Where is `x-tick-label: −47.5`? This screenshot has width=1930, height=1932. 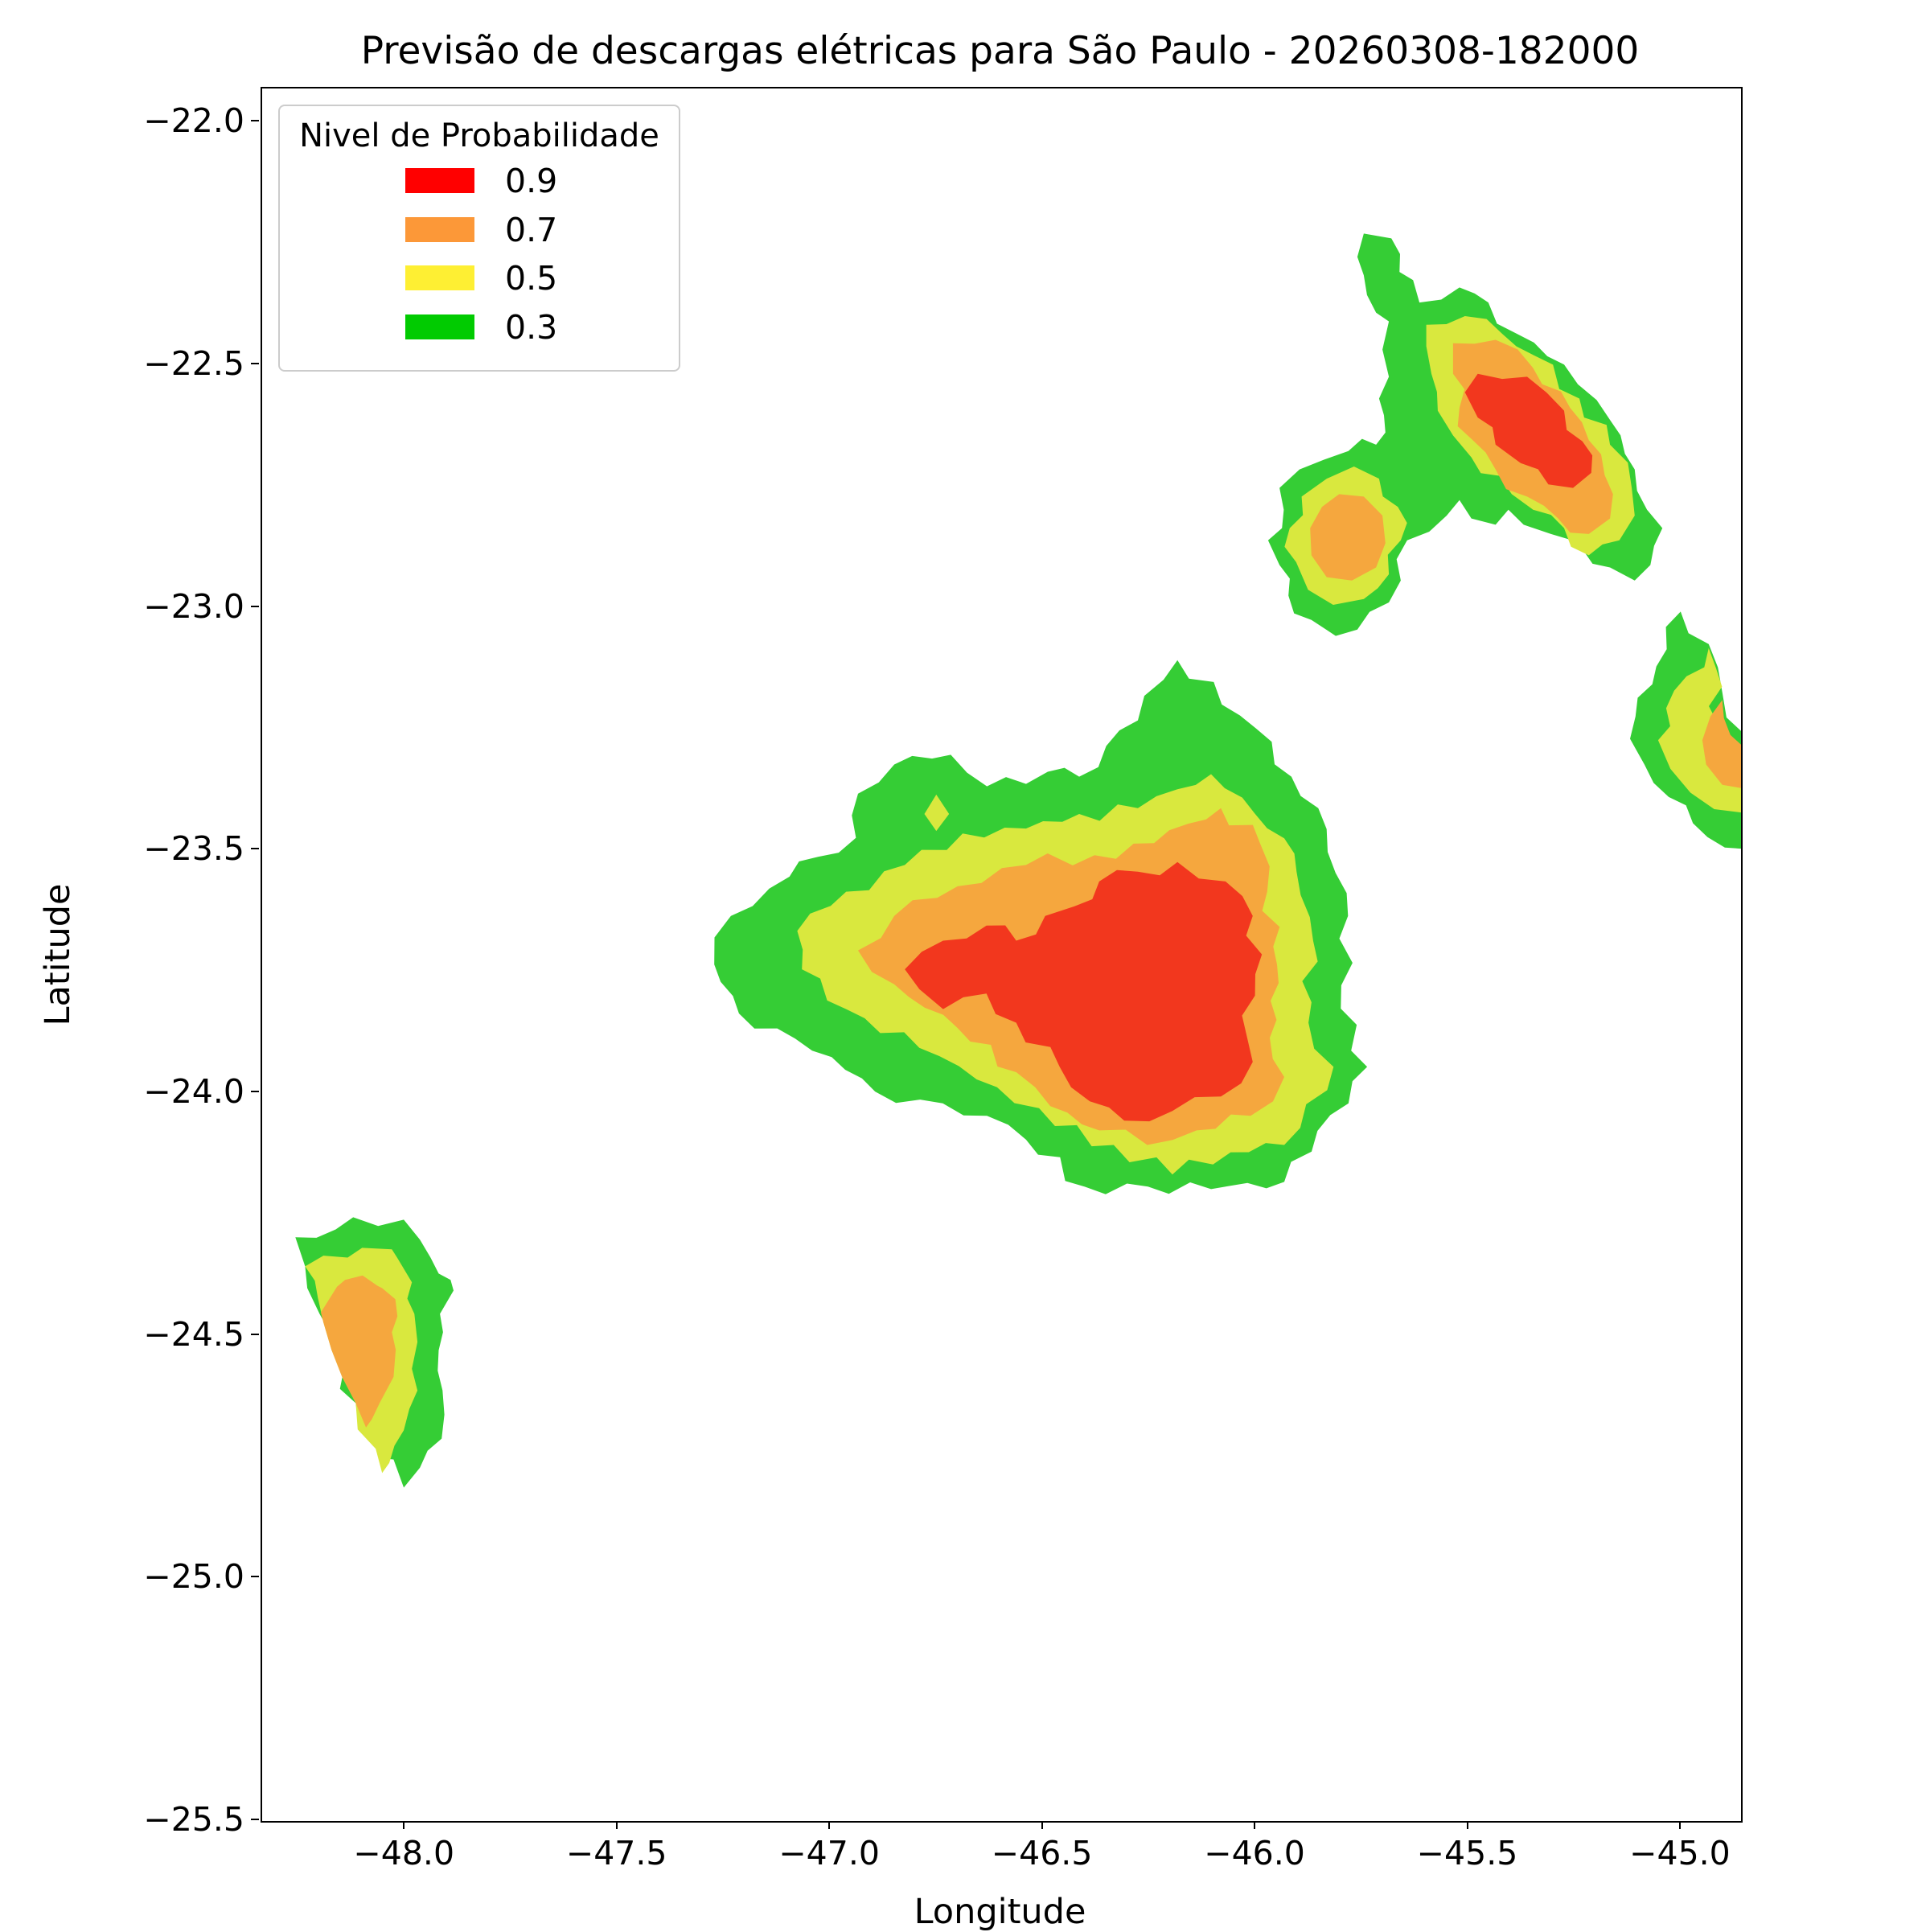 x-tick-label: −47.5 is located at coordinates (616, 1853).